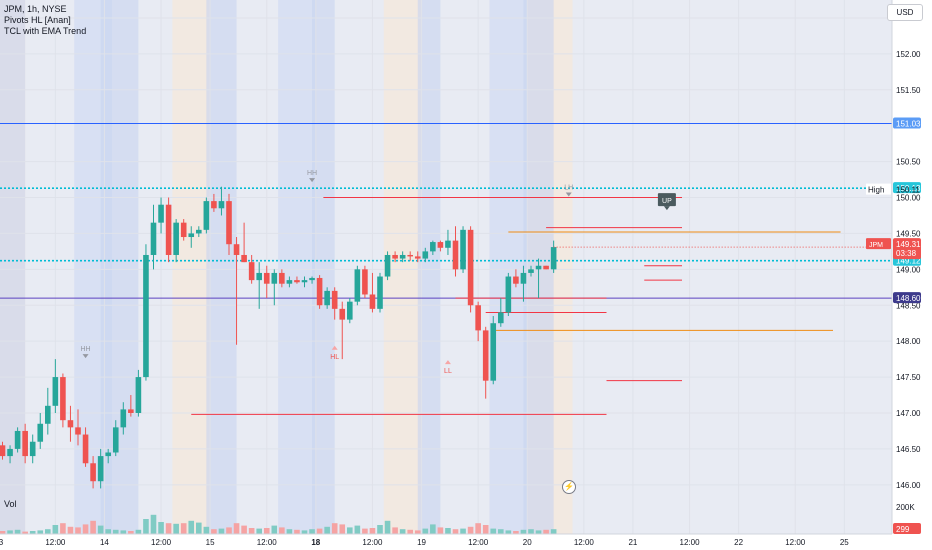 This screenshot has height=550, width=932. Describe the element at coordinates (210, 542) in the screenshot. I see `time-tick: 15` at that location.